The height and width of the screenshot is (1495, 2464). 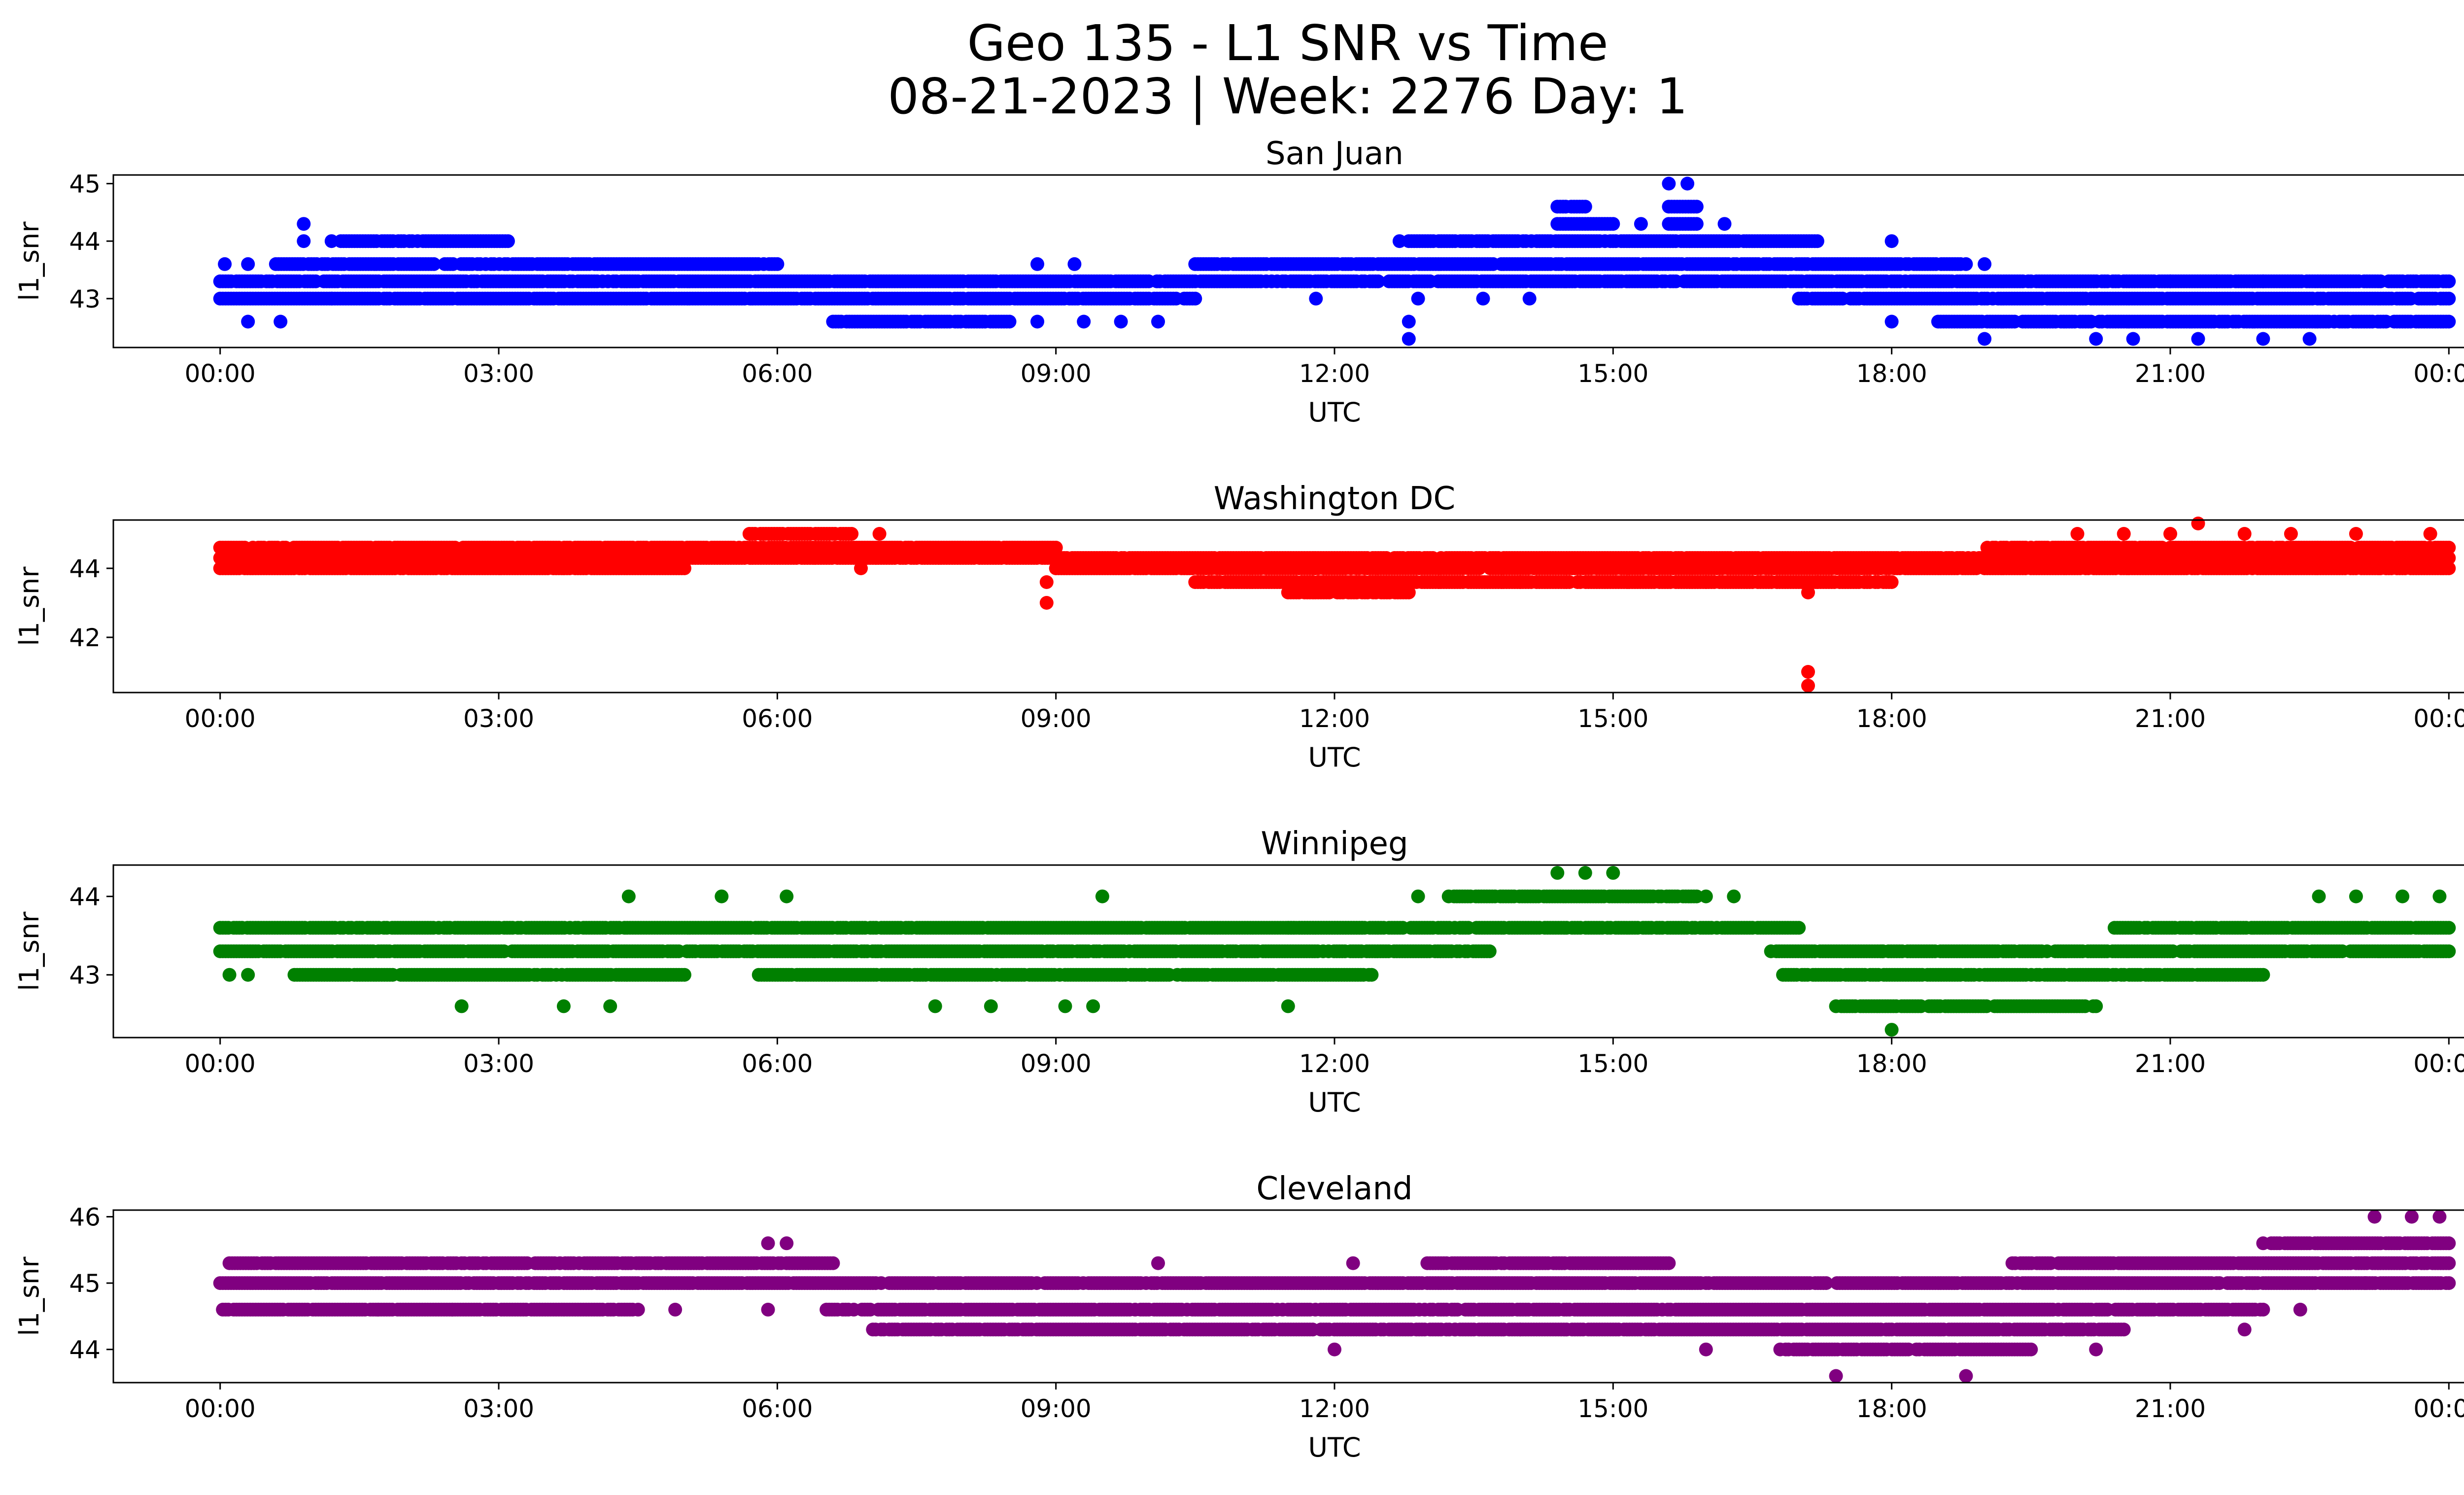 I want to click on figure-title-line2: 08-21-2023 | Week: 2276 Day: 1, so click(x=1288, y=96).